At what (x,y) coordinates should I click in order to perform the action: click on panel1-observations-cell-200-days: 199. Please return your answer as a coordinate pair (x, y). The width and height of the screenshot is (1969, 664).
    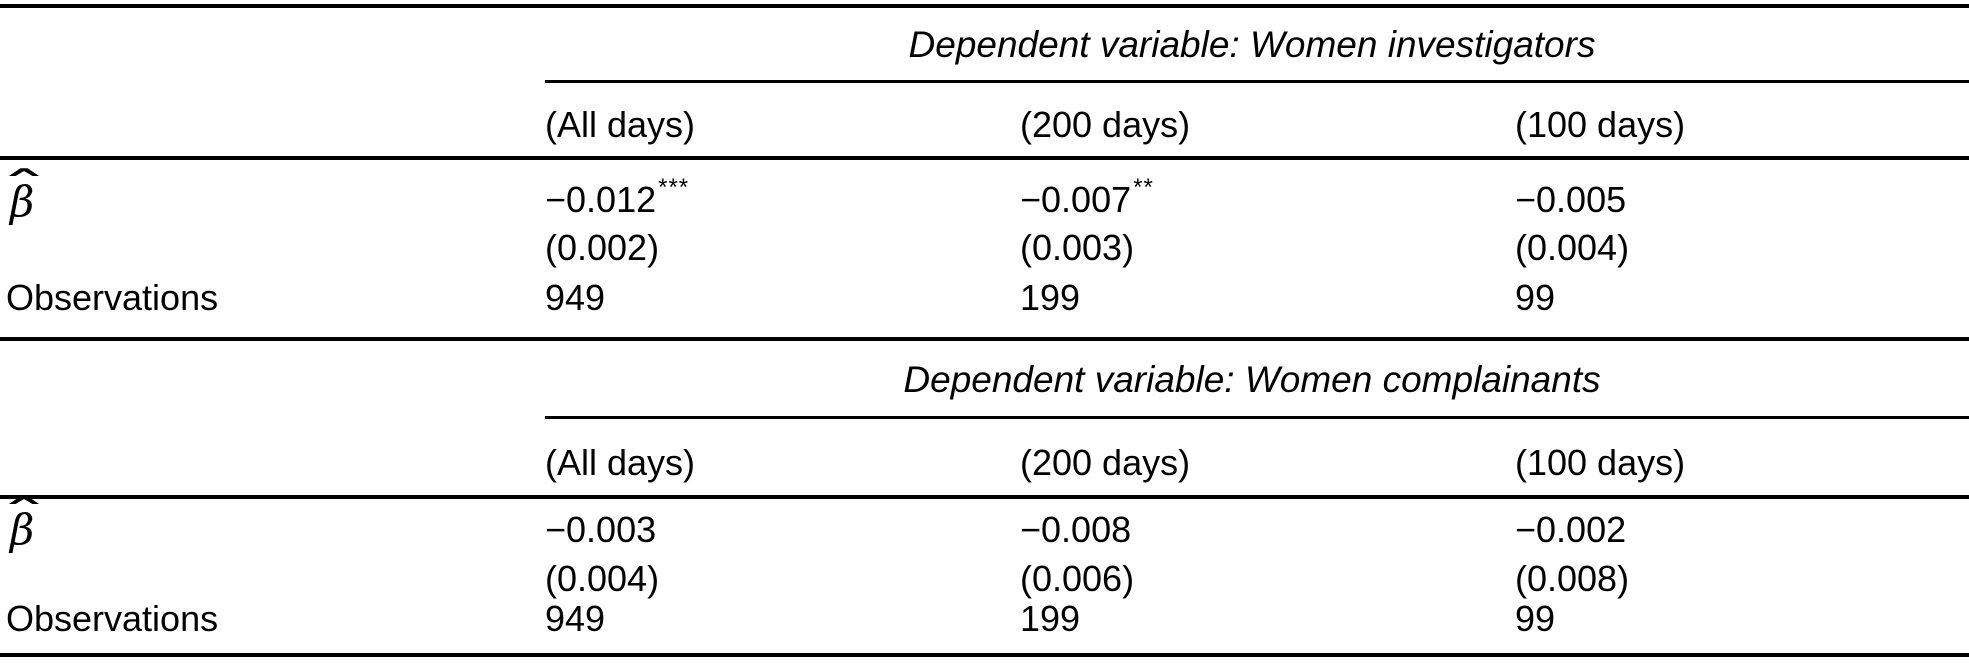
    Looking at the image, I should click on (1050, 297).